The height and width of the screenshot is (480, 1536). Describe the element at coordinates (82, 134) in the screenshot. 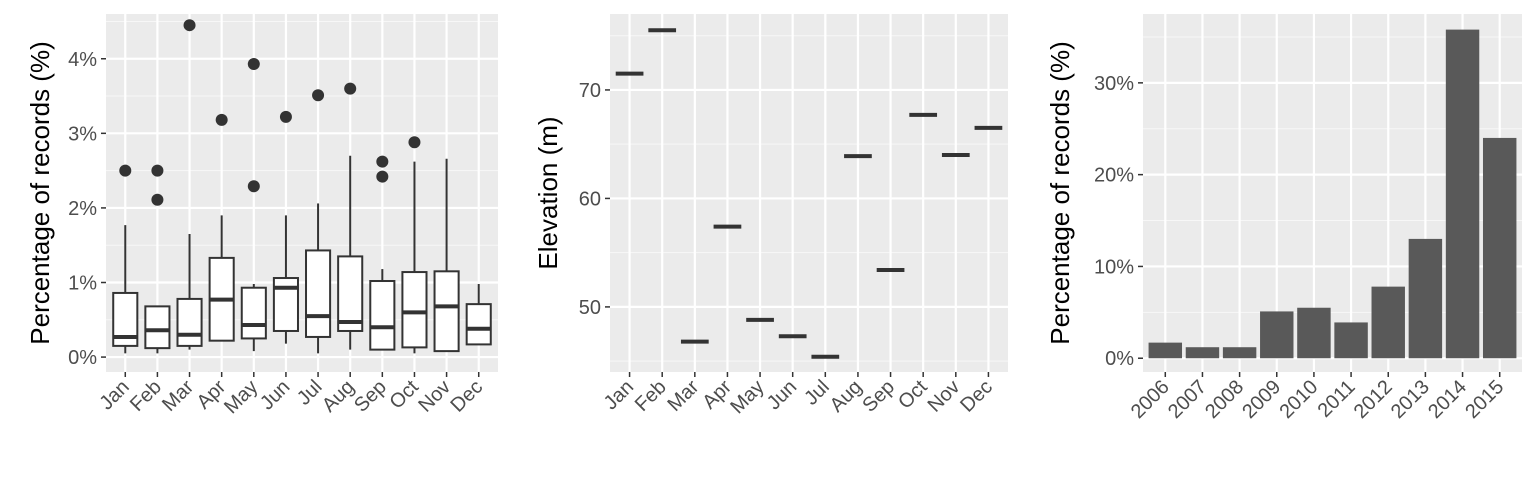

I see `y-tick-label: 3%` at that location.